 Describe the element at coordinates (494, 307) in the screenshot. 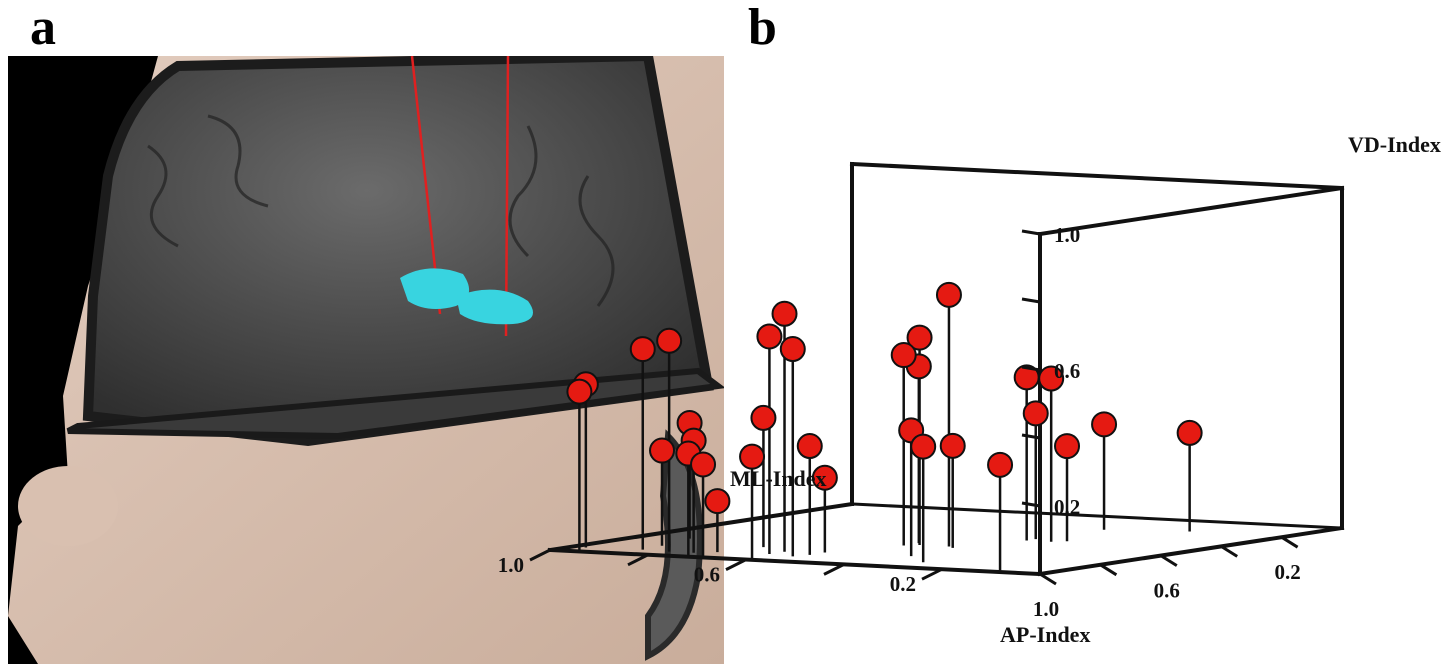

I see `target-nucleus-right` at that location.